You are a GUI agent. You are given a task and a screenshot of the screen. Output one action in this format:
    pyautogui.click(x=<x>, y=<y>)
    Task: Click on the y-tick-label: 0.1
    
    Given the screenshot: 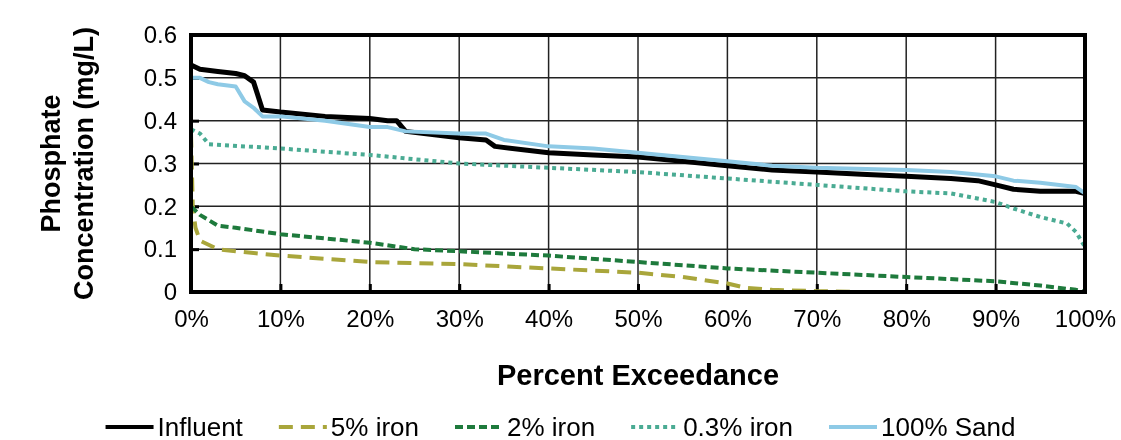 What is the action you would take?
    pyautogui.click(x=160, y=249)
    